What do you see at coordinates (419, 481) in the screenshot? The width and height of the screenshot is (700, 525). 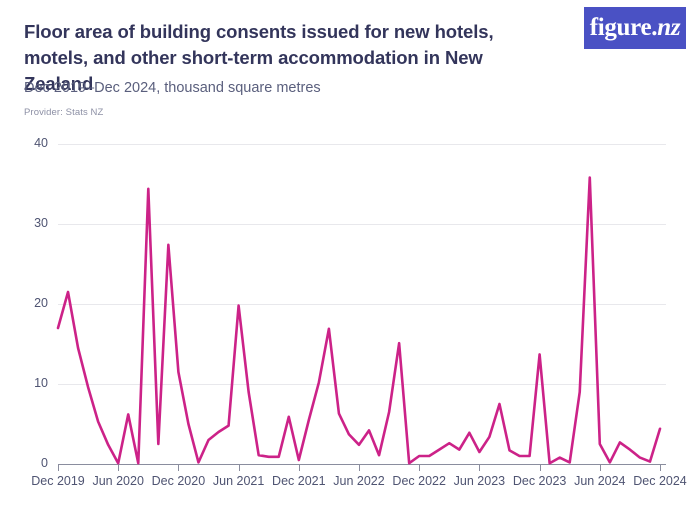 I see `x-axis-tick-label: Dec 2022` at bounding box center [419, 481].